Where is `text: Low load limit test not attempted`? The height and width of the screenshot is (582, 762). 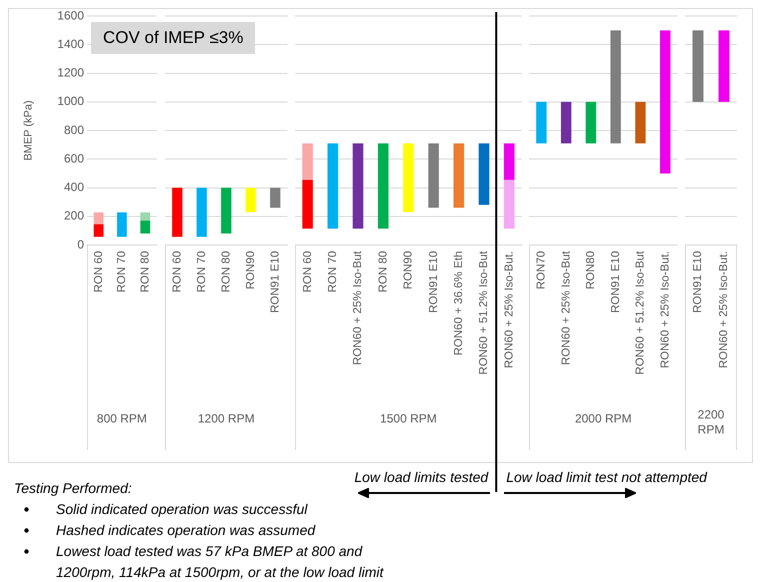 text: Low load limit test not attempted is located at coordinates (606, 477).